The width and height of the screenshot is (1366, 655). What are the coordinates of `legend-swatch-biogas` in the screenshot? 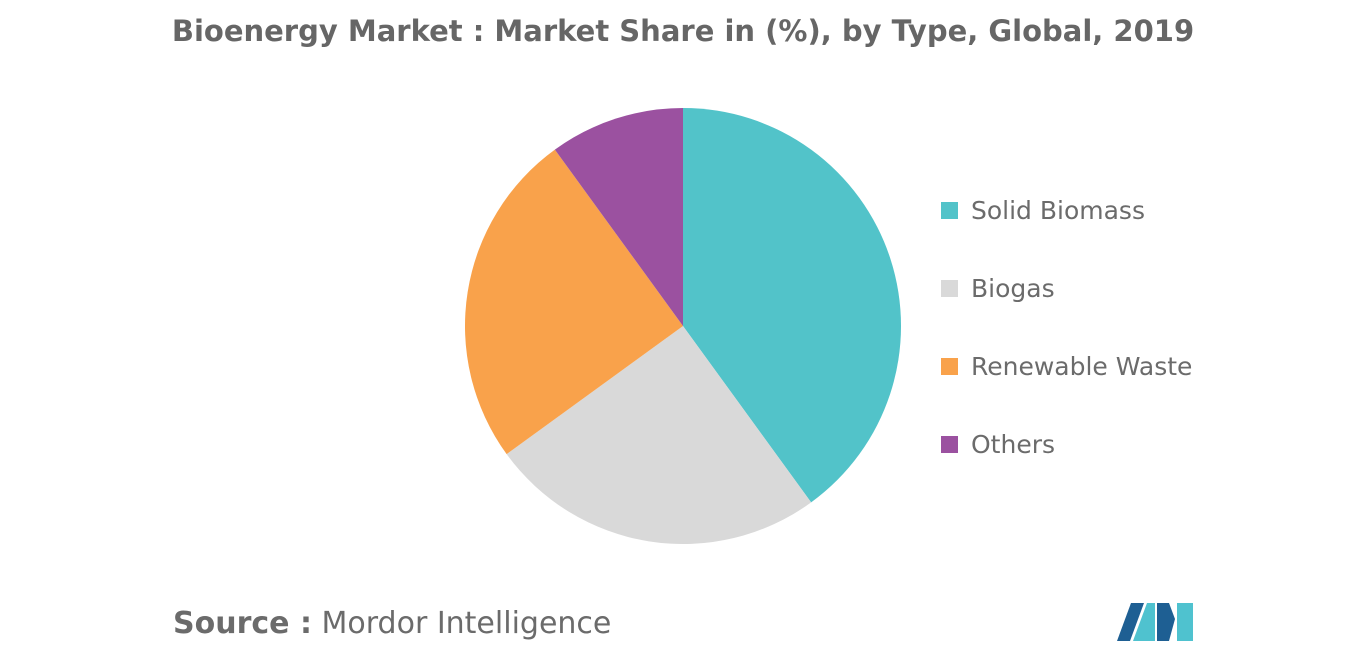 It's located at (949, 288).